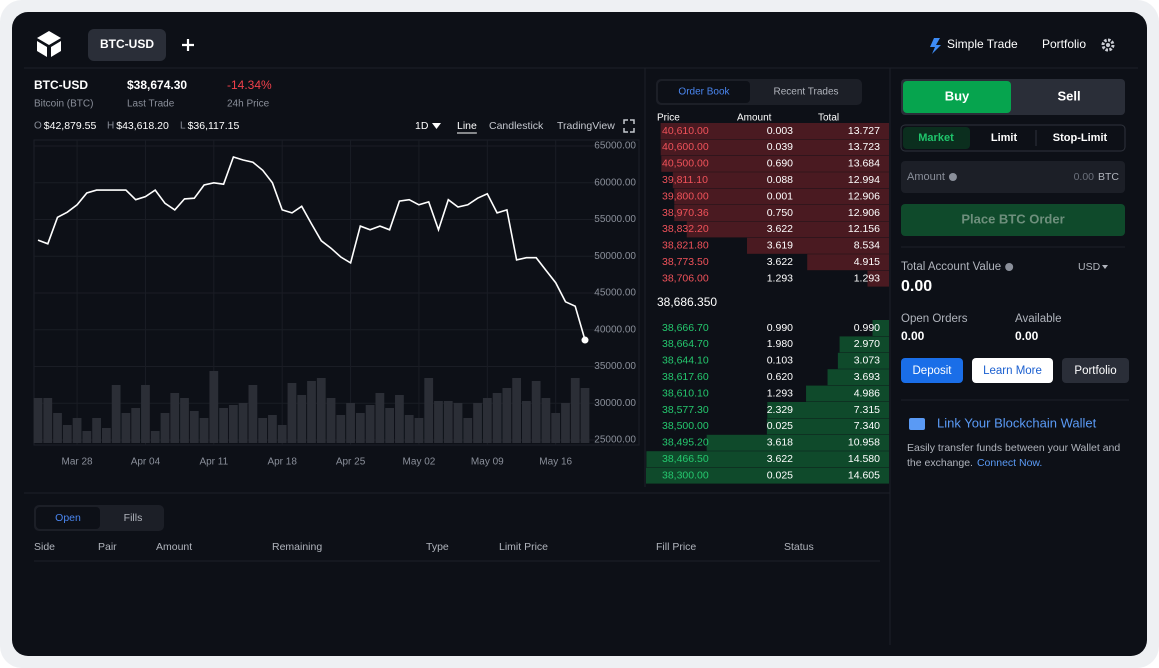 The width and height of the screenshot is (1159, 668). Describe the element at coordinates (1108, 45) in the screenshot. I see `settings-icon` at that location.